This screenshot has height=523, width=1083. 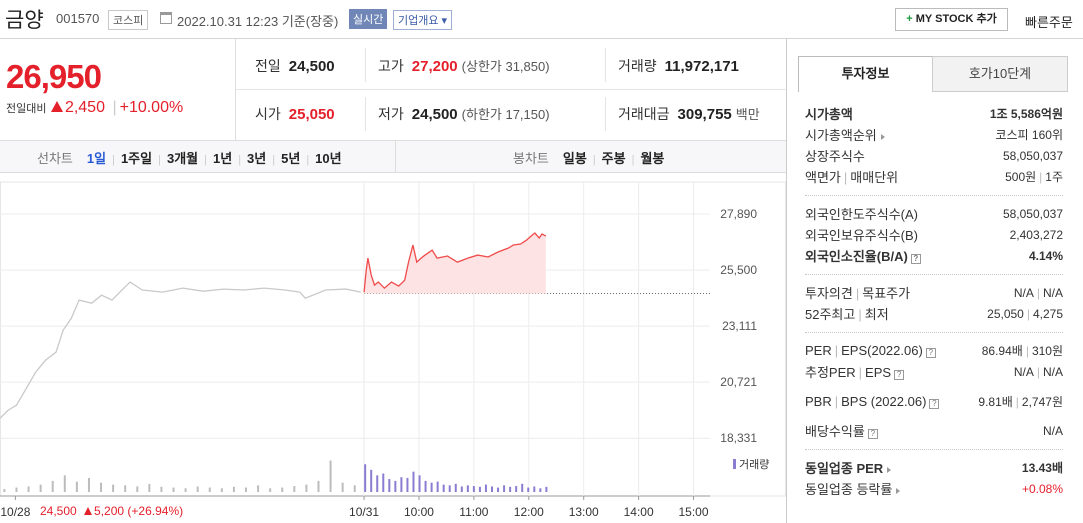 I want to click on period-tab: 1일, so click(x=96, y=158).